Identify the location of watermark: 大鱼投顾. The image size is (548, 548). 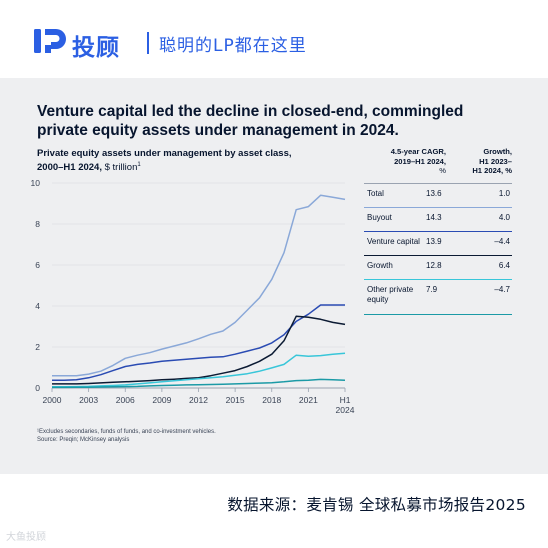
(26, 537).